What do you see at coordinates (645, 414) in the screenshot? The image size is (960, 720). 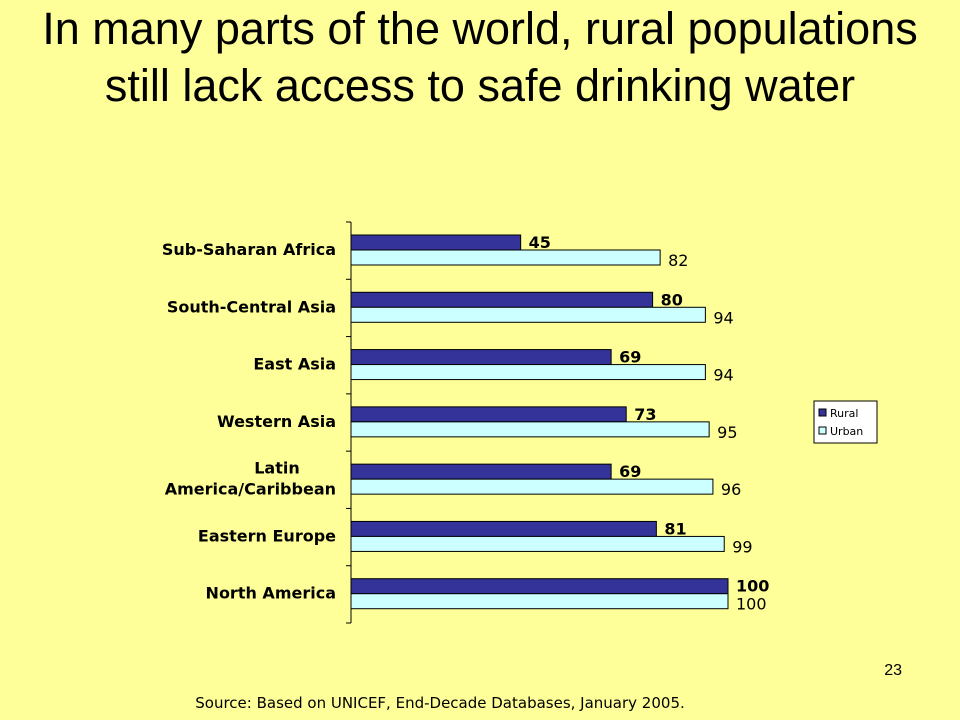 I see `data-label-rural: 73` at bounding box center [645, 414].